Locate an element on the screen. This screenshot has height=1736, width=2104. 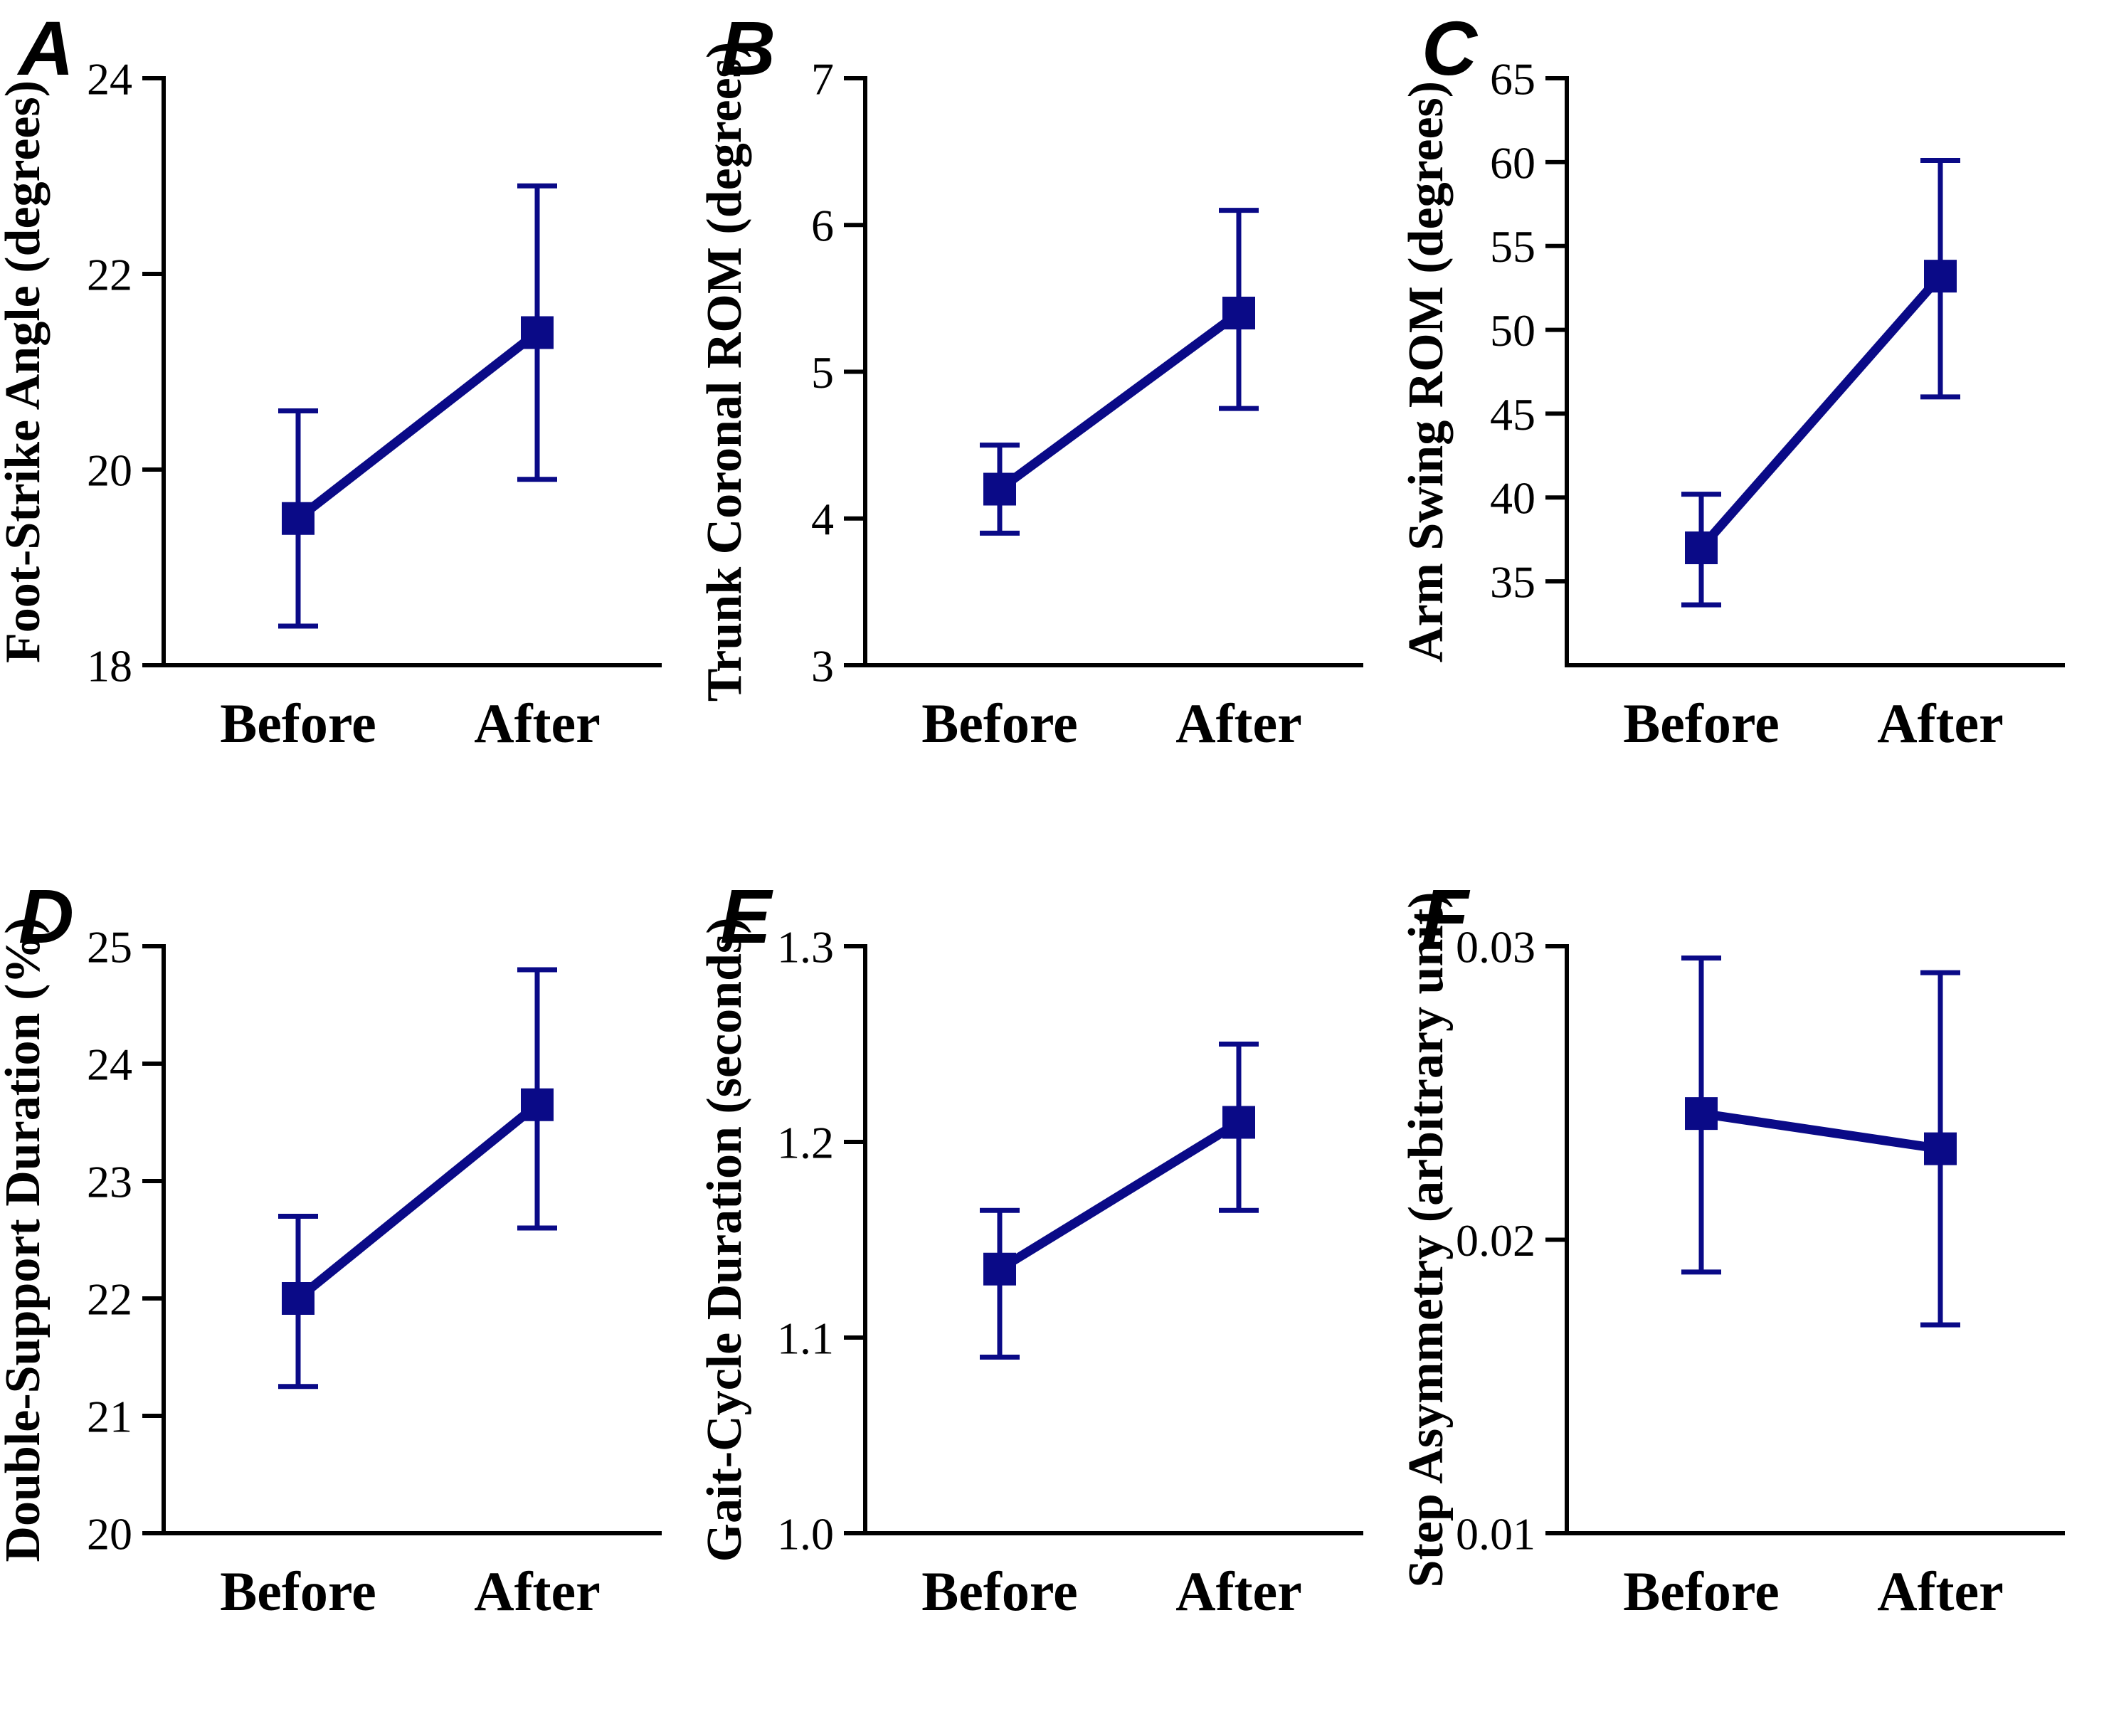
panel-letter: A is located at coordinates (46, 48).